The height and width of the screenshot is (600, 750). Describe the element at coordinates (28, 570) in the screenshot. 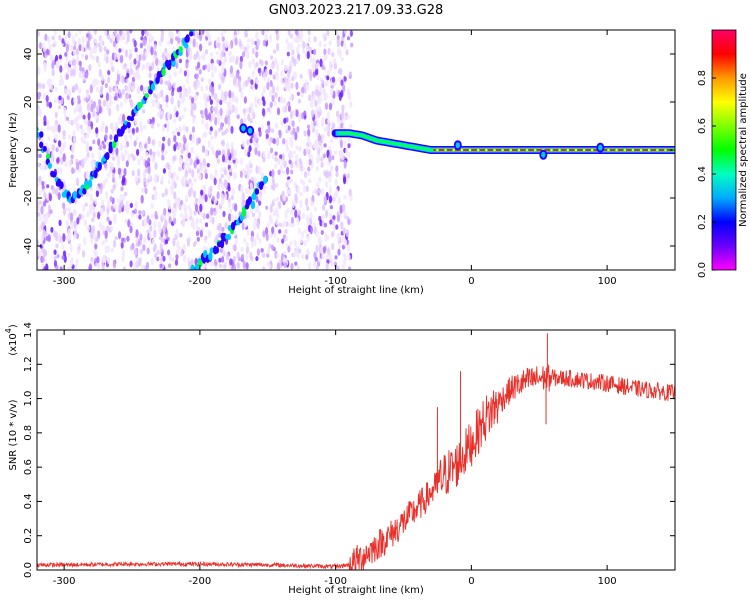

I see `y-tick-label: 0.0` at that location.